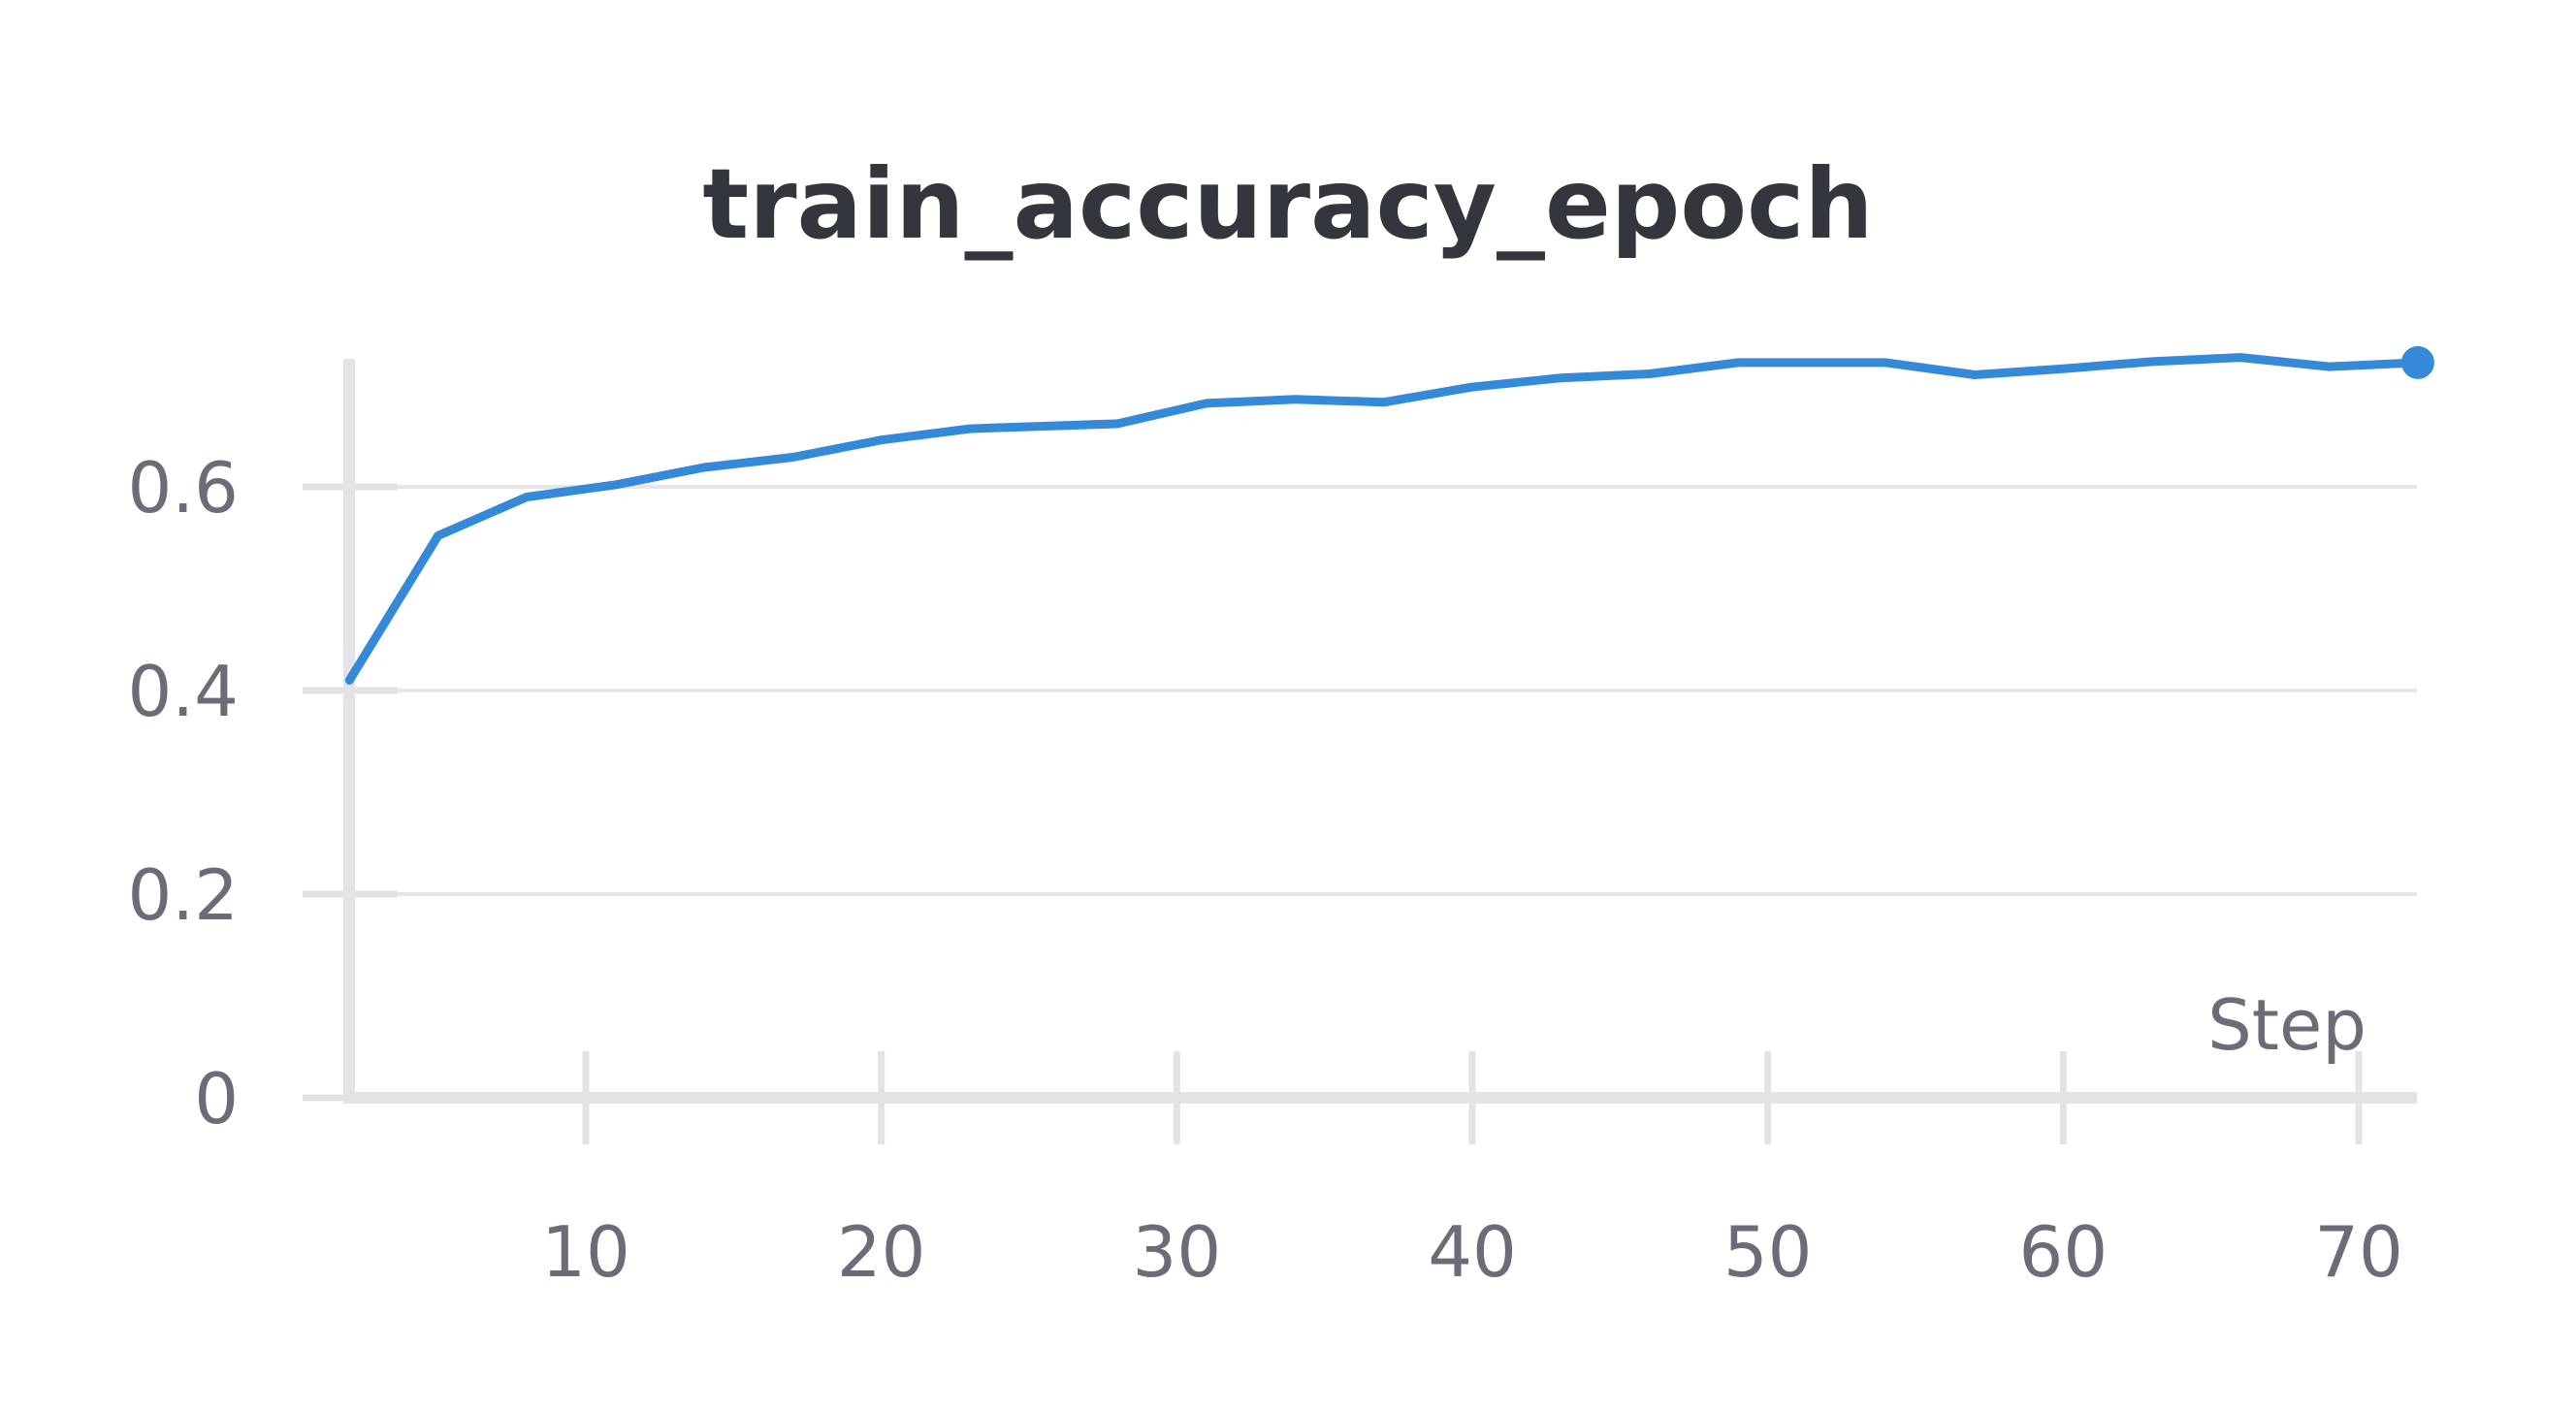  What do you see at coordinates (2417, 362) in the screenshot?
I see `series-endpoint-marker` at bounding box center [2417, 362].